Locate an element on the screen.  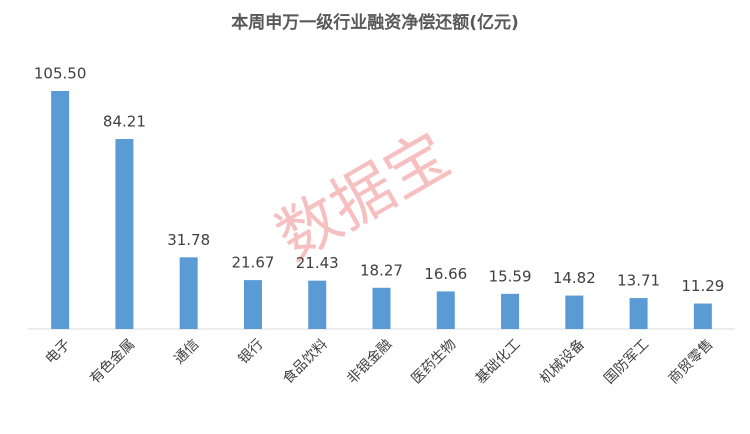
value-label: 18.27 is located at coordinates (381, 270).